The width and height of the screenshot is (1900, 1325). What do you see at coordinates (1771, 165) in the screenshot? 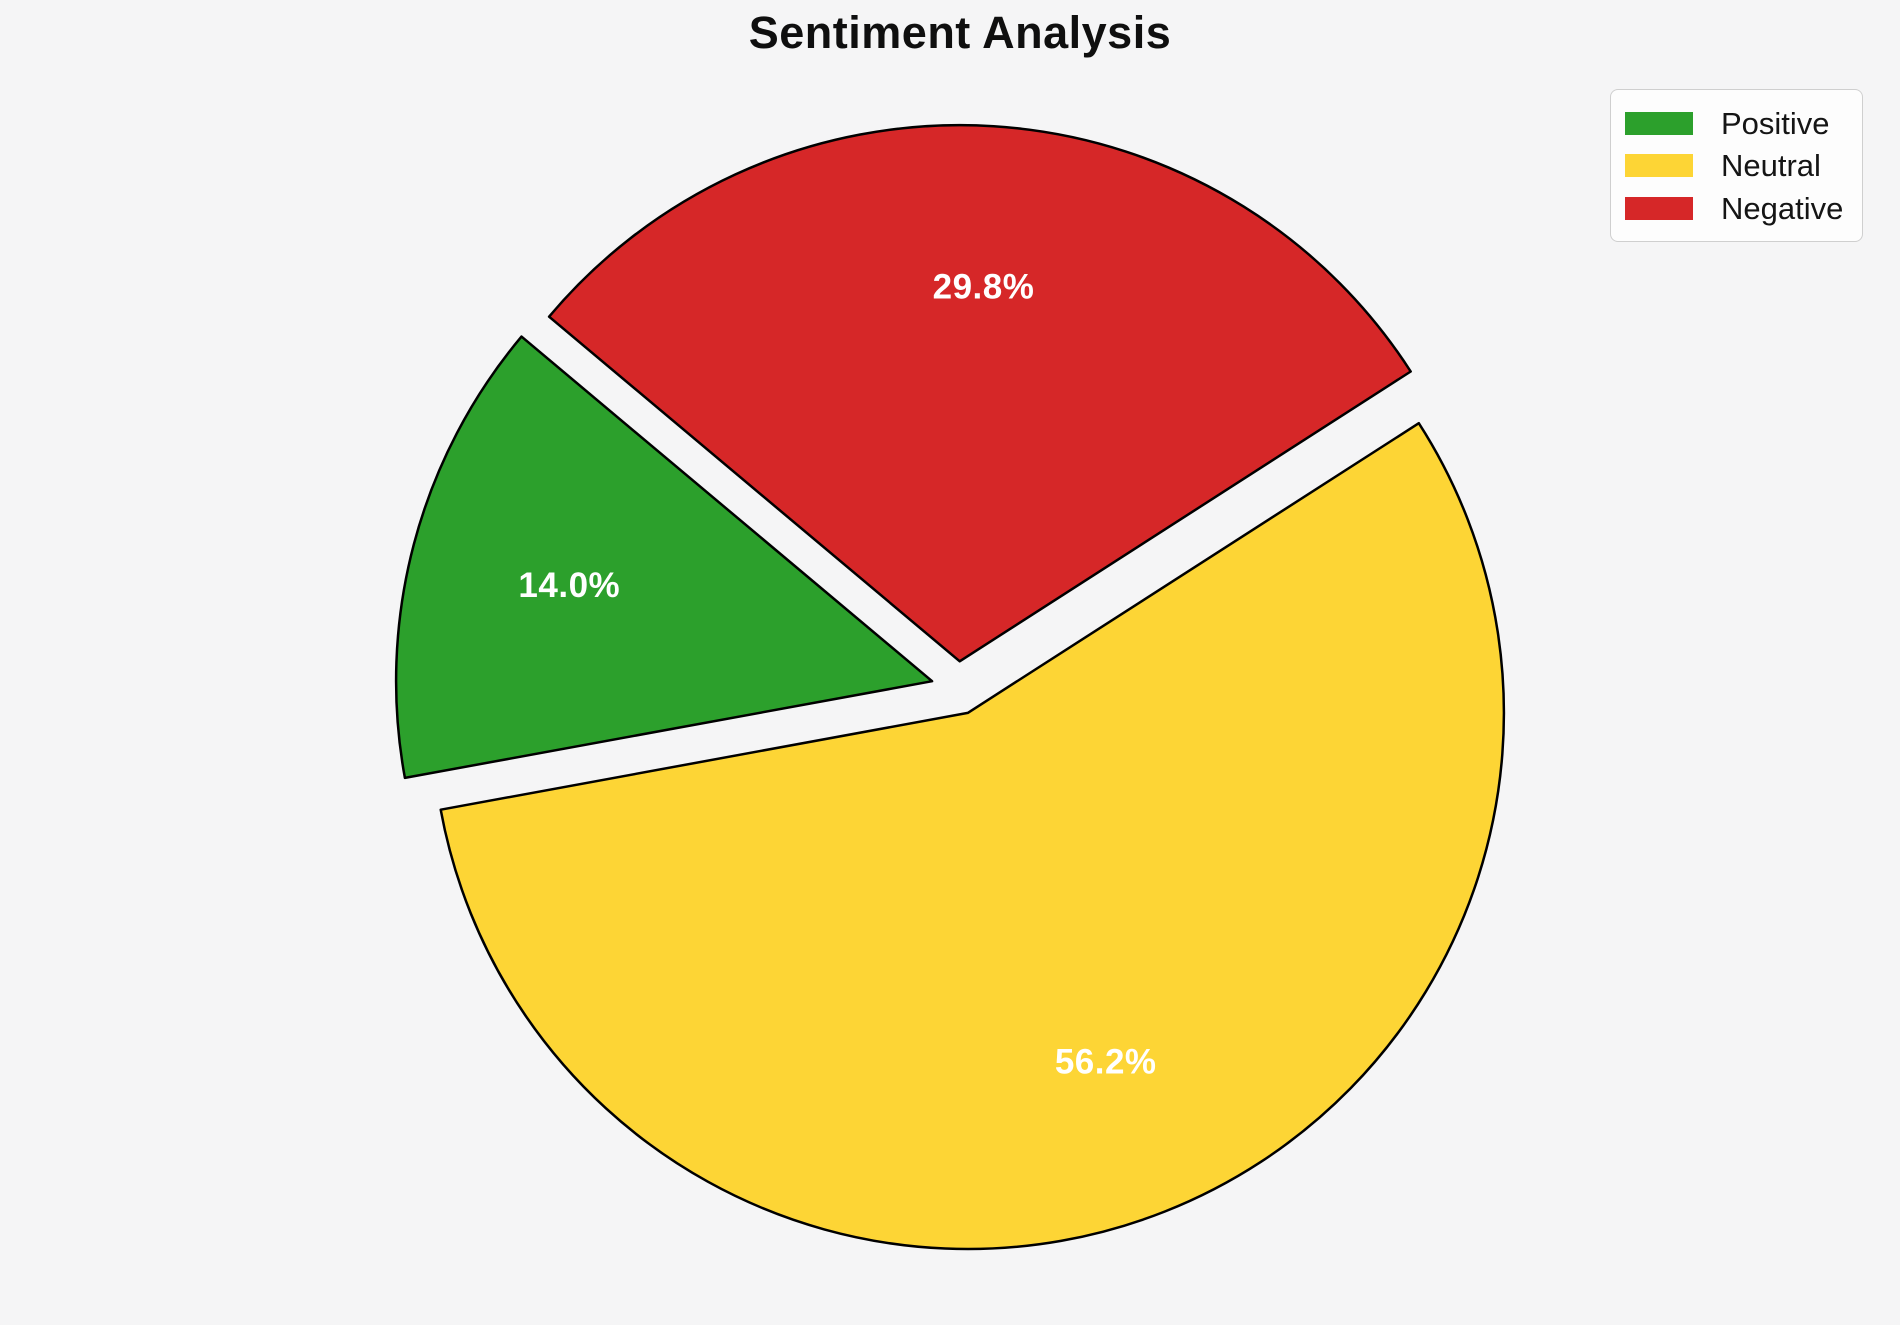
I see `legend-label-neutral: Neutral` at bounding box center [1771, 165].